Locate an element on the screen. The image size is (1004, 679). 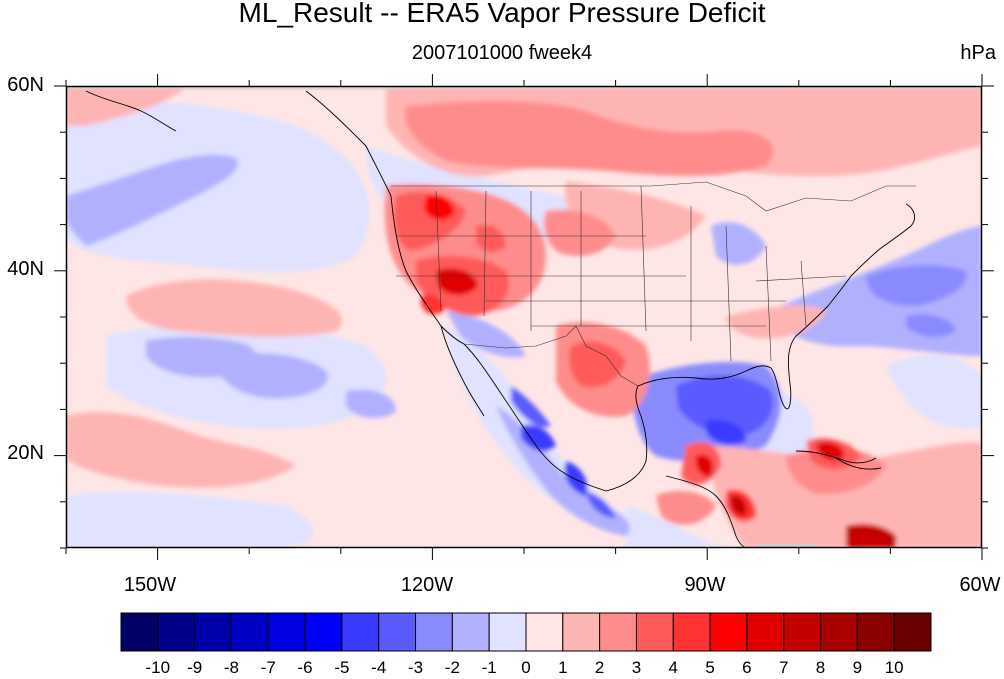
lon-label-150w: 150W is located at coordinates (150, 585).